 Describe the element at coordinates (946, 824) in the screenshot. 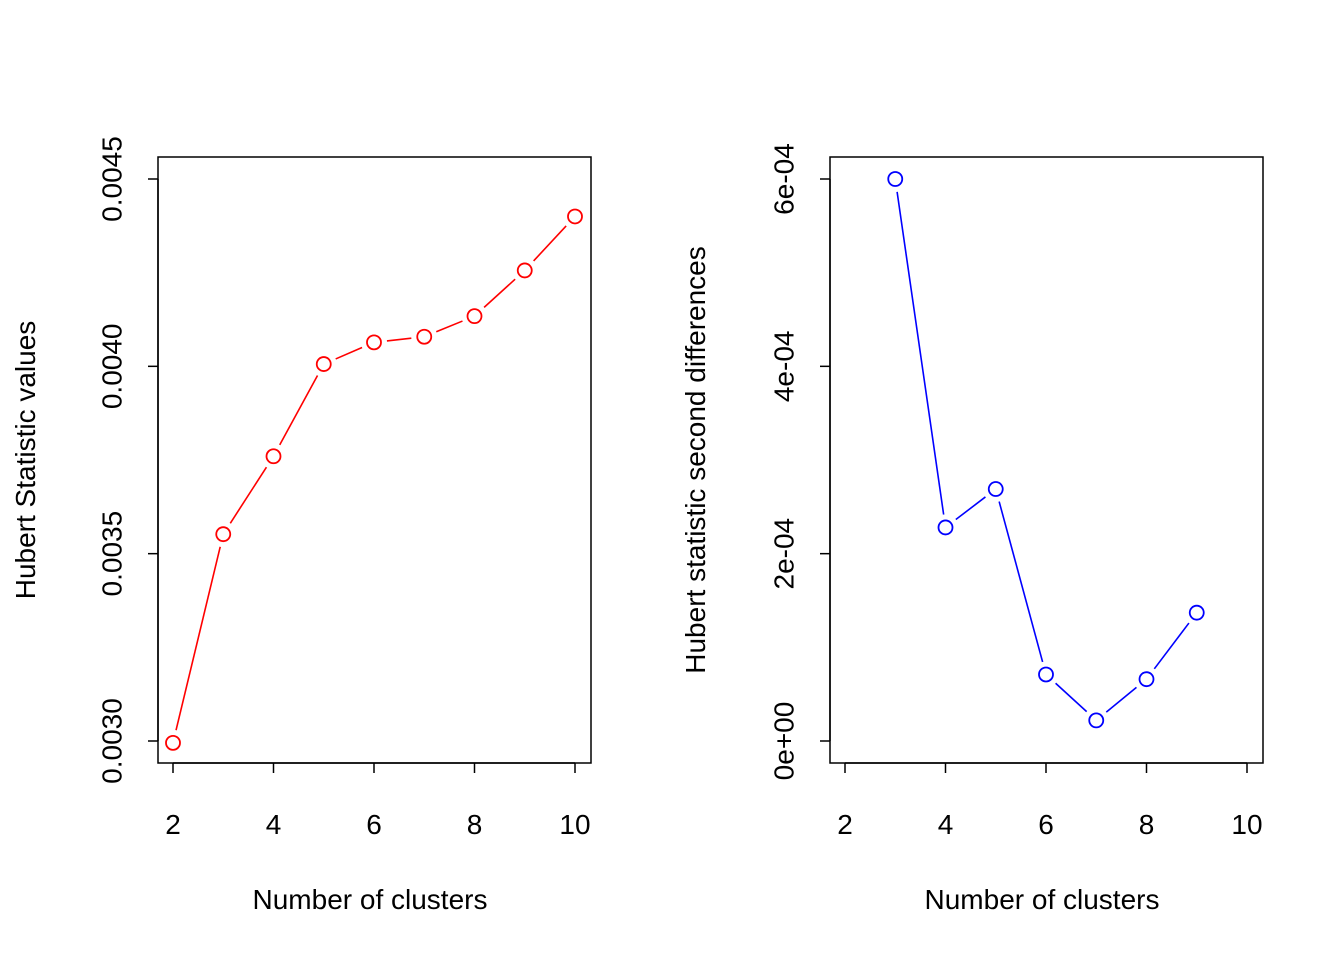

I see `right-x-tick-label: 4` at that location.